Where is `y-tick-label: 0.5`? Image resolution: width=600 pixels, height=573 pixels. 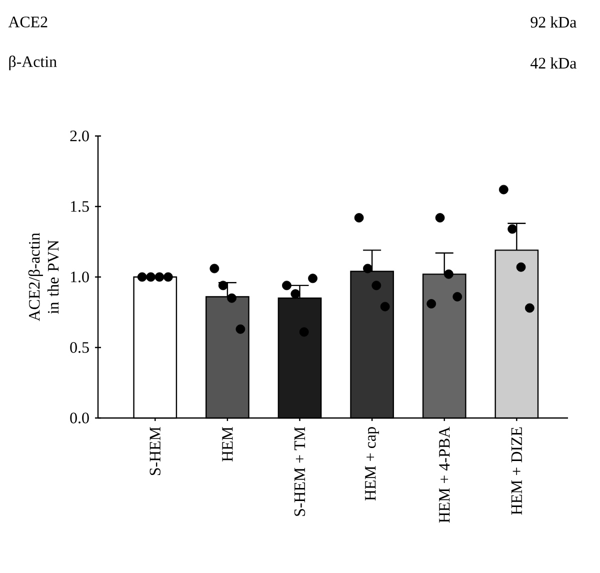 y-tick-label: 0.5 is located at coordinates (79, 347).